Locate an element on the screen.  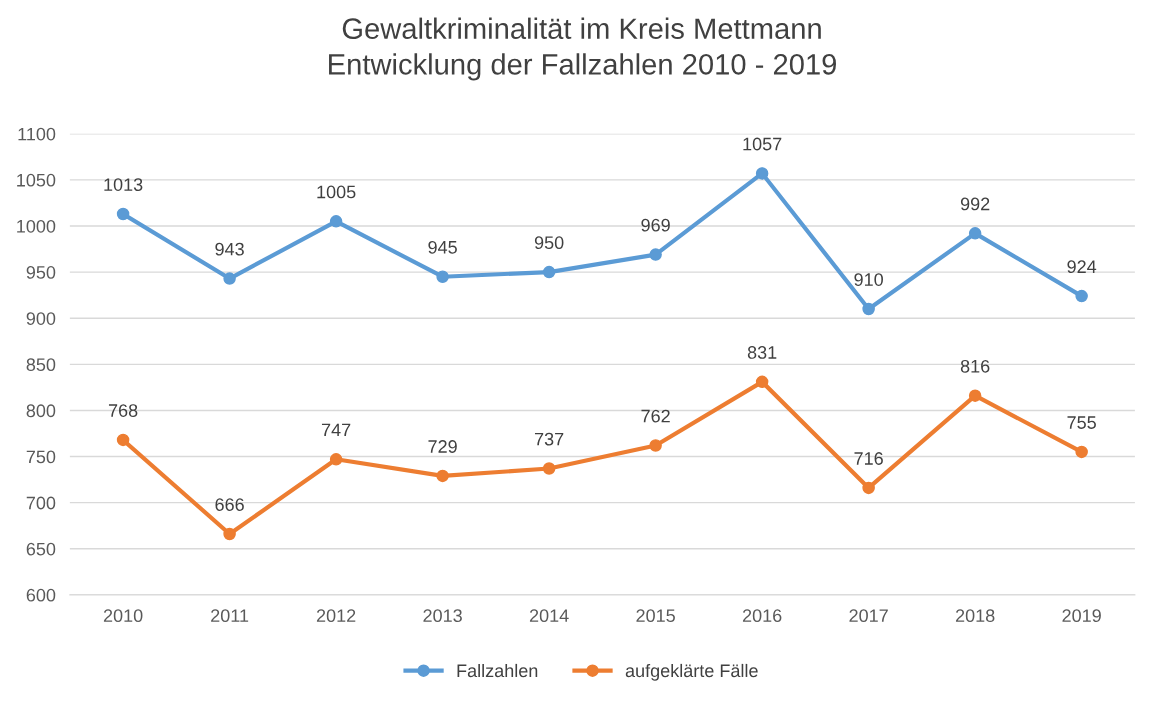
data-label: 762 is located at coordinates (655, 416).